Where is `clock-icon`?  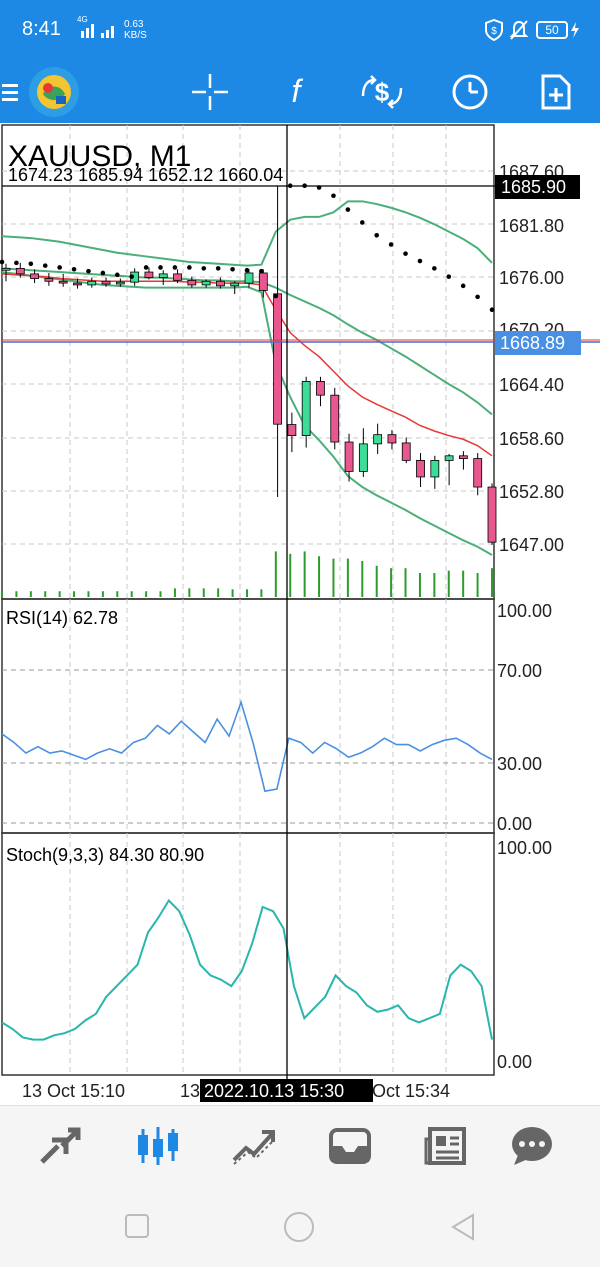
clock-icon is located at coordinates (470, 91).